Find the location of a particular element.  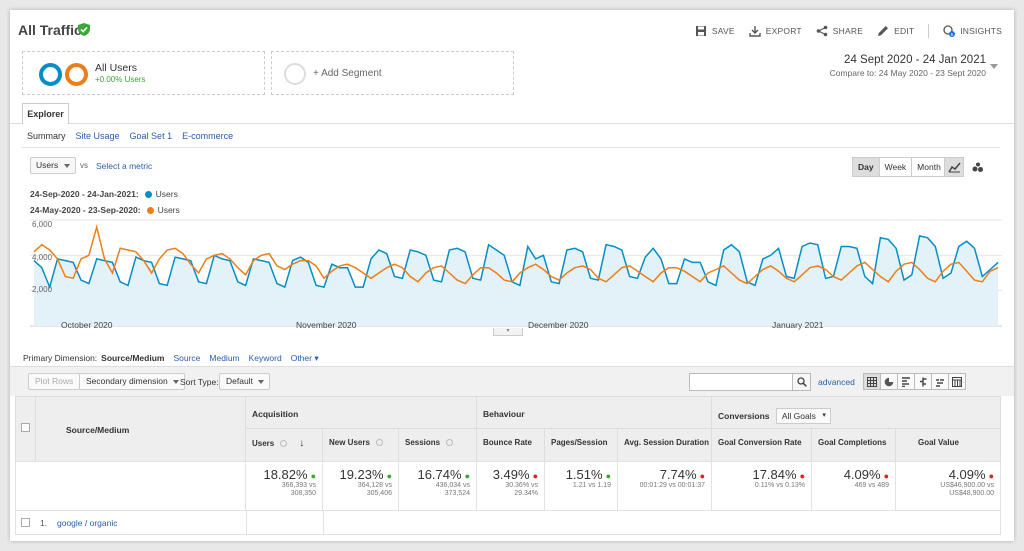

insights-button: 5 INSIGHTS is located at coordinates (972, 31).